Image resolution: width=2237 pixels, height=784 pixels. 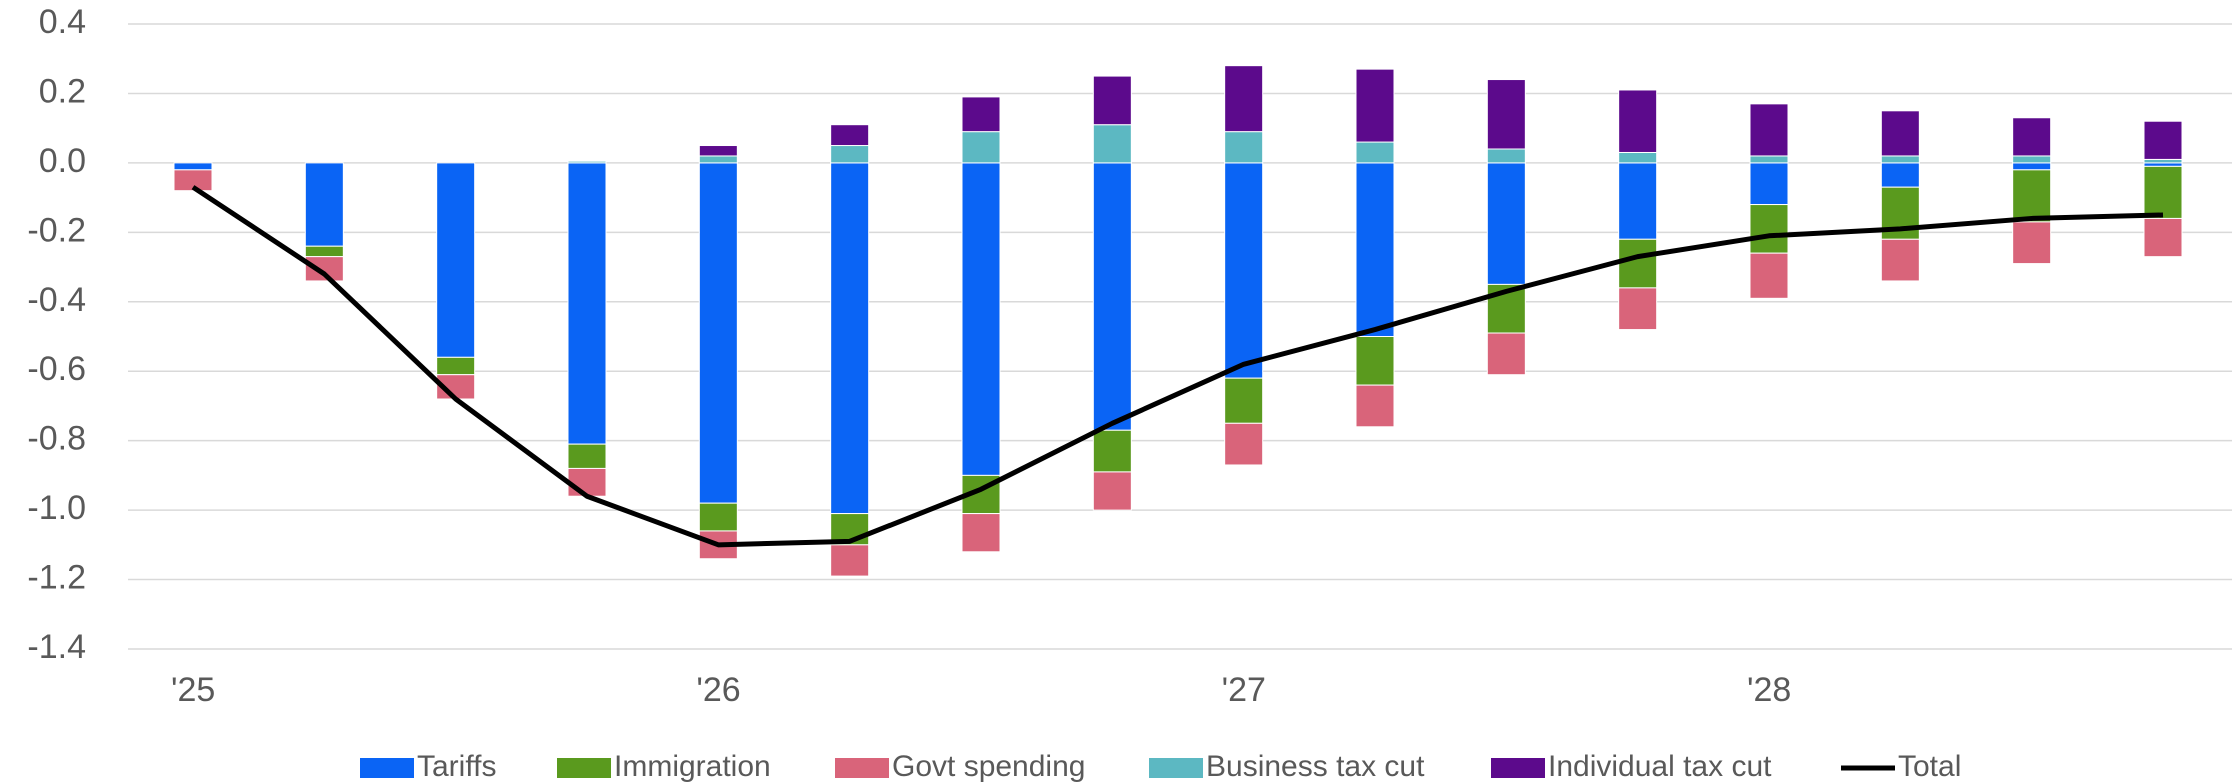 I want to click on y-tick-label: -0.8, so click(x=56, y=439).